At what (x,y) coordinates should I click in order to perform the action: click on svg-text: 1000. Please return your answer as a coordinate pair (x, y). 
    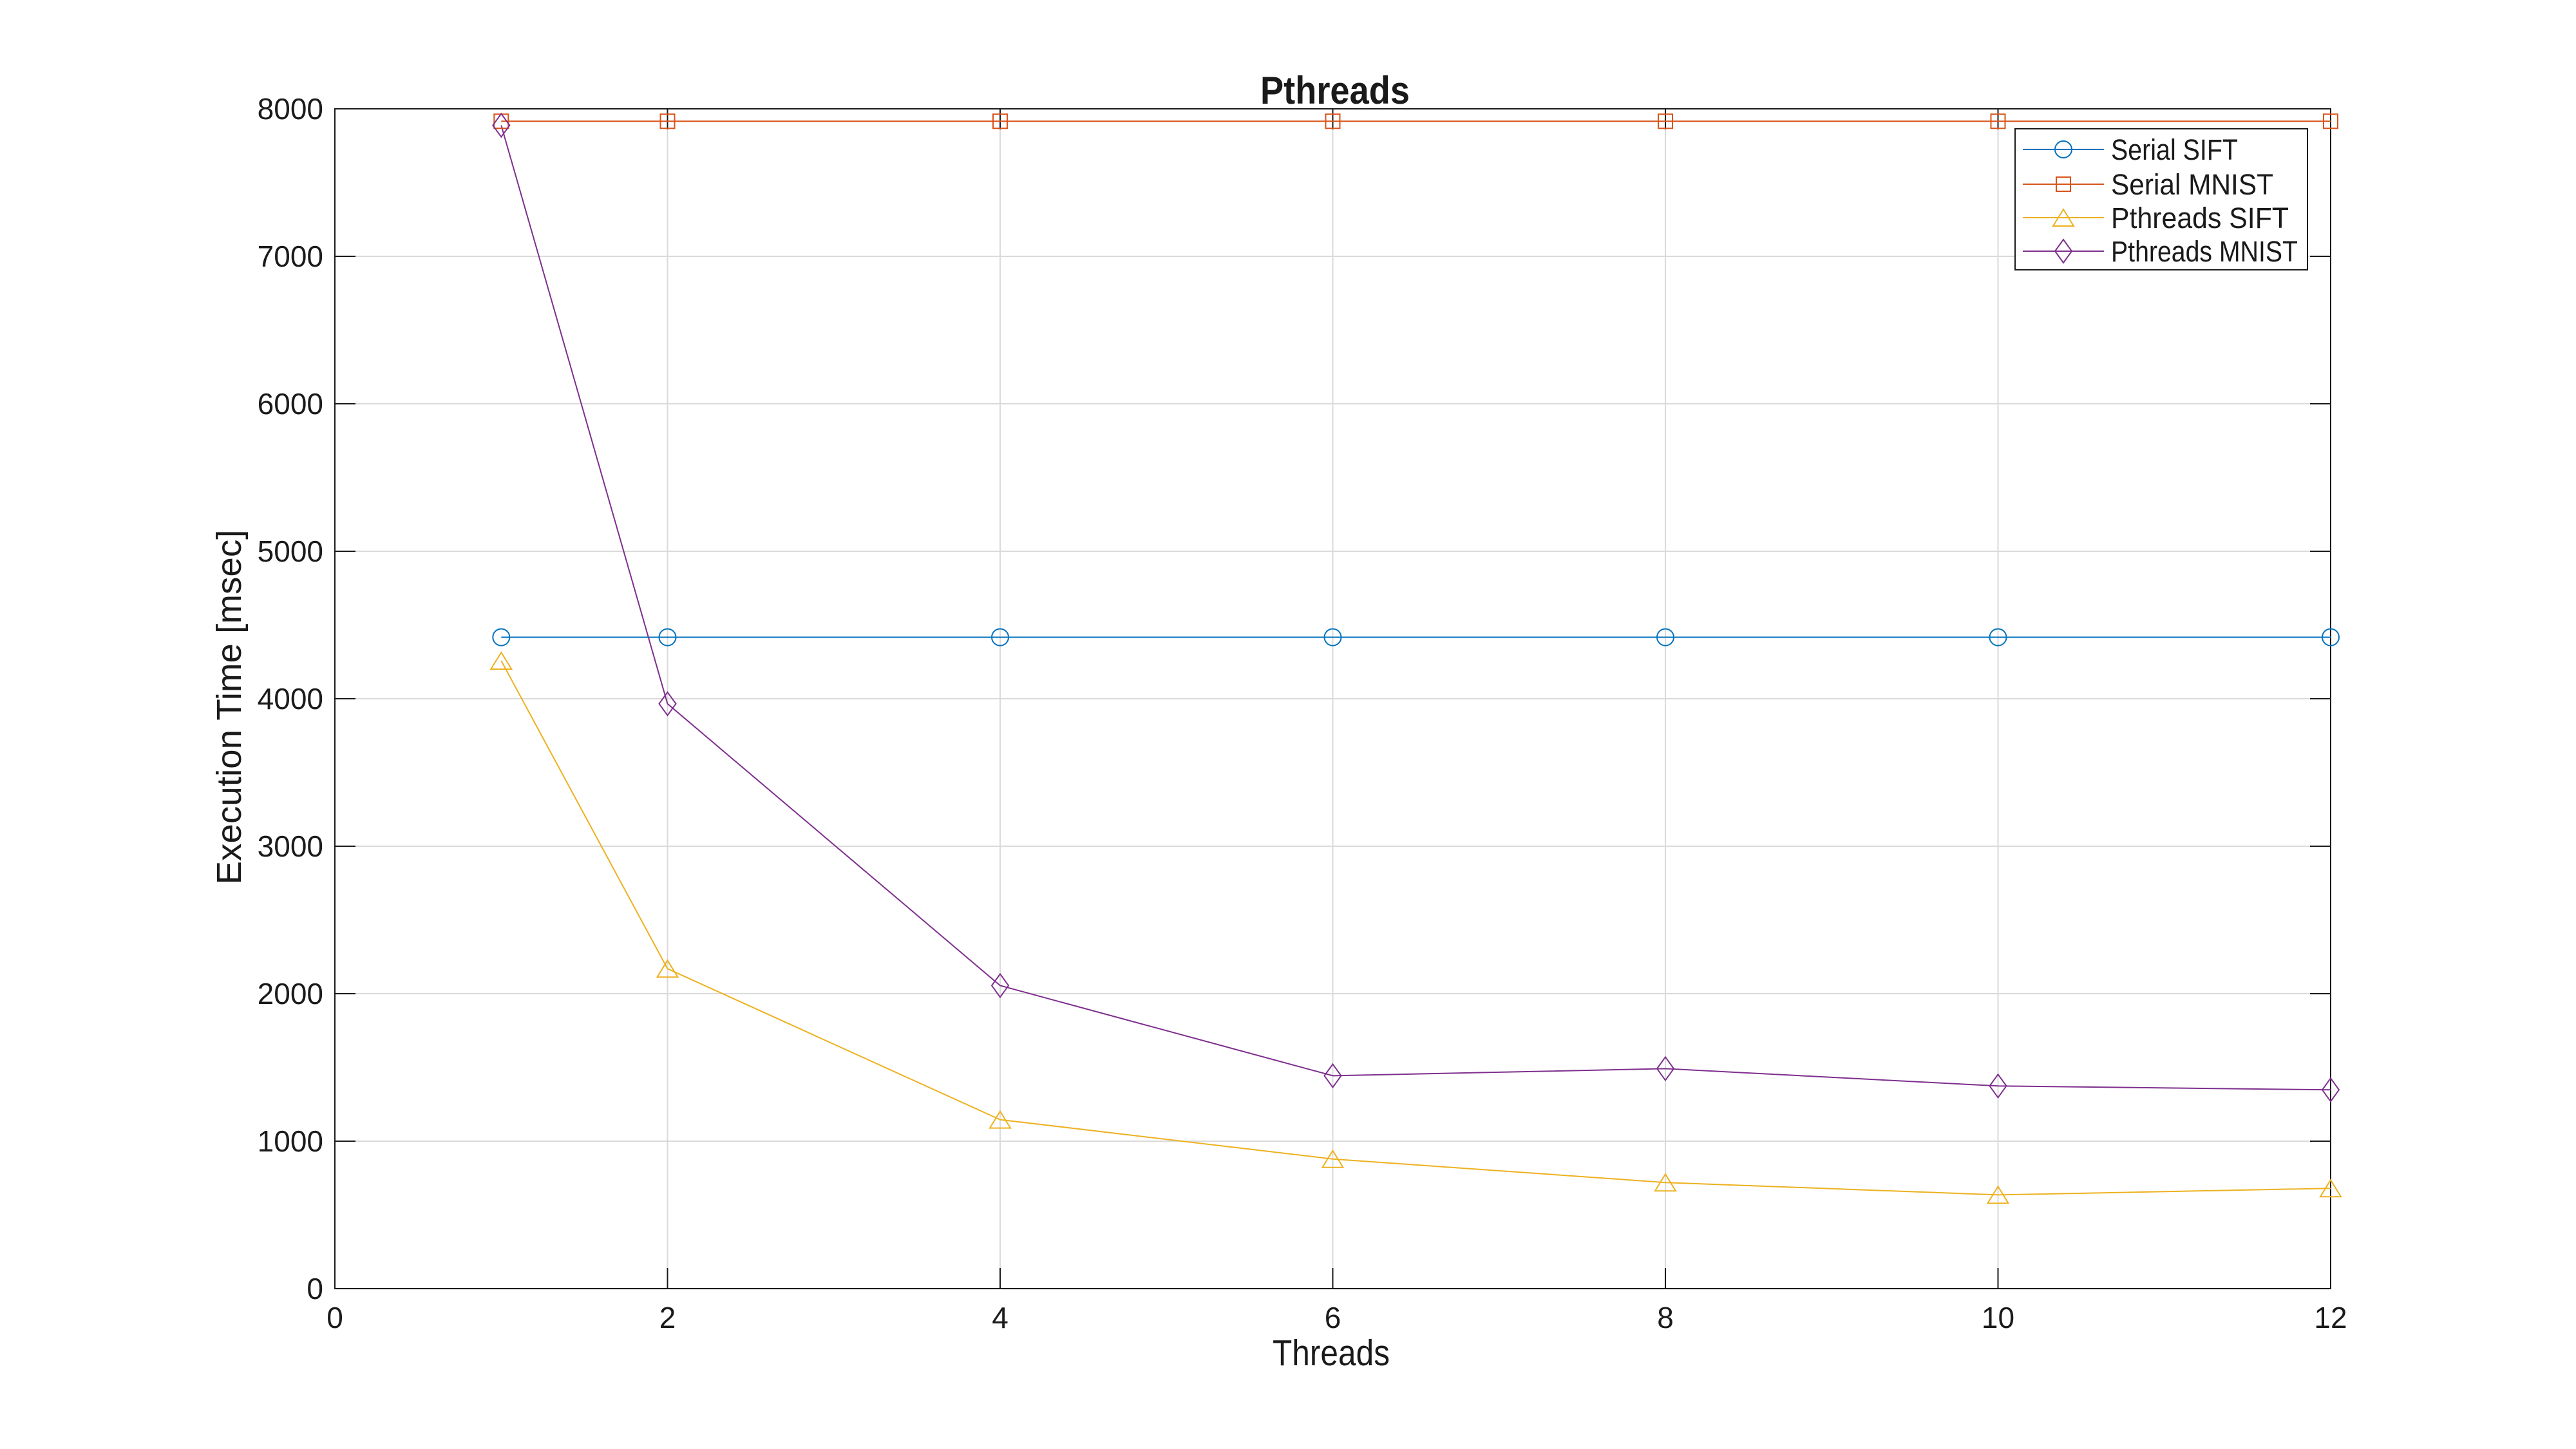
    Looking at the image, I should click on (290, 1141).